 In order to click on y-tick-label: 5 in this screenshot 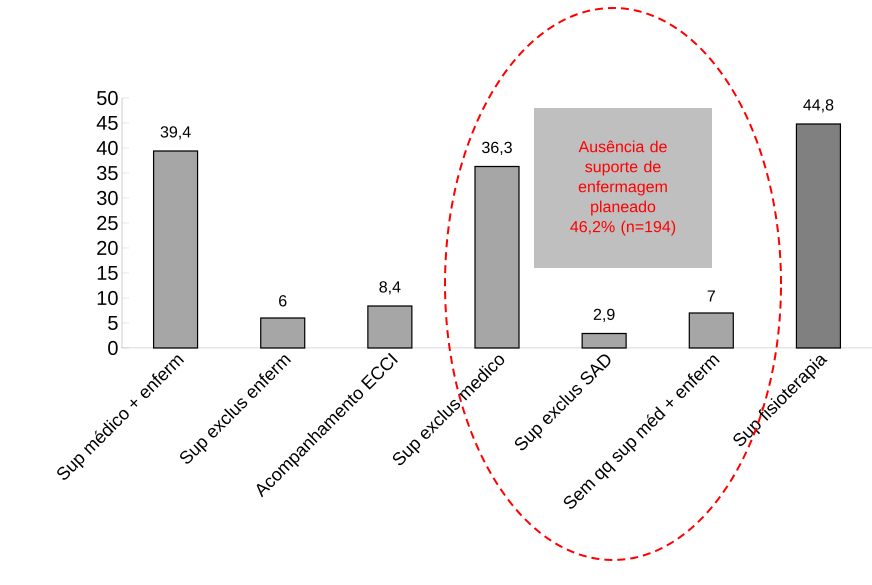, I will do `click(113, 323)`.